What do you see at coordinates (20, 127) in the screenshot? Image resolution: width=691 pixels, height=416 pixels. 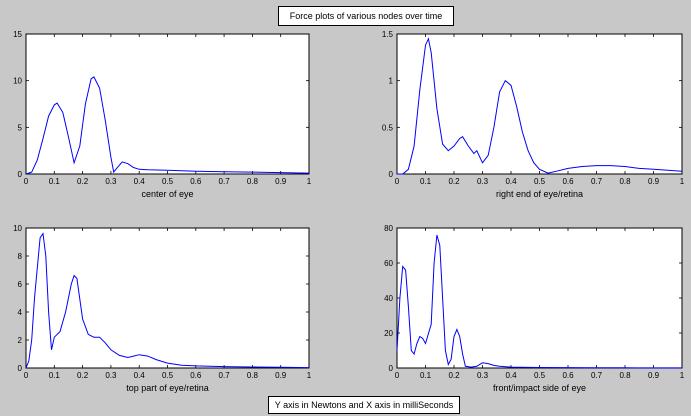 I see `y-tick-label: 5` at bounding box center [20, 127].